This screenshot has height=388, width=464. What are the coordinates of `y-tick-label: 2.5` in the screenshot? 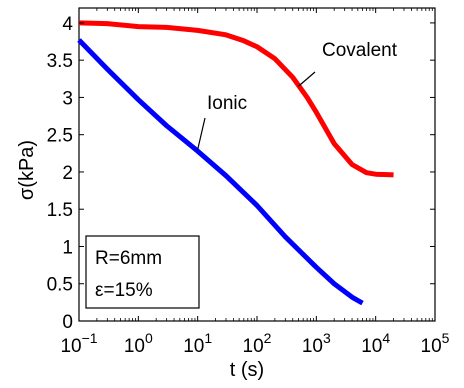 It's located at (60, 136).